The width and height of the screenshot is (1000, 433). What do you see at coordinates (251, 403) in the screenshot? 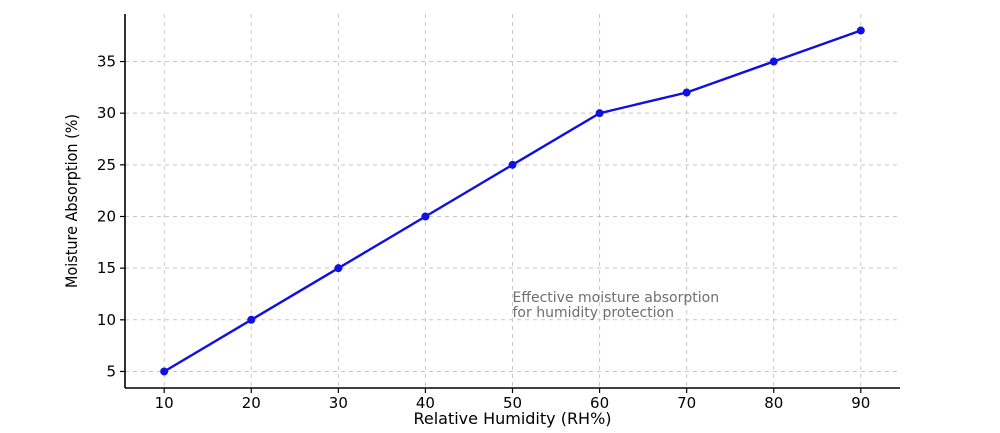
I see `x-tick-label: 20` at bounding box center [251, 403].